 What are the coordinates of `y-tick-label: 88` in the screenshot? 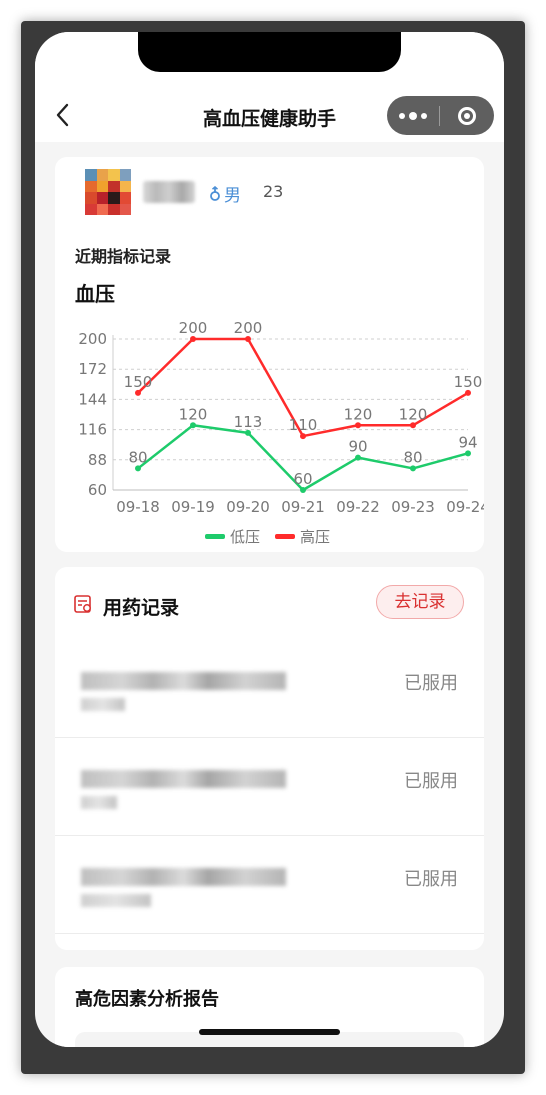 It's located at (97, 460).